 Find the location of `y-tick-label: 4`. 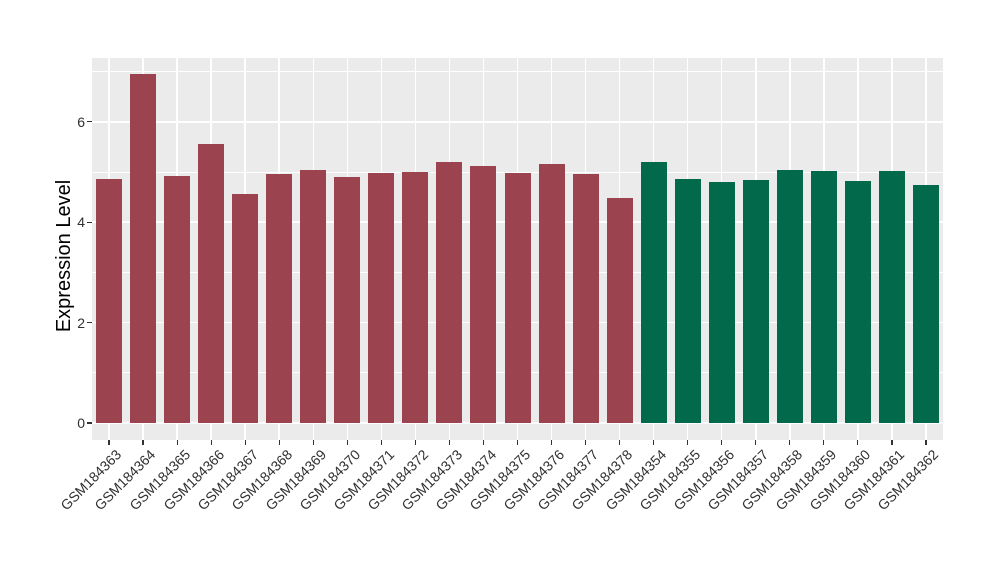

y-tick-label: 4 is located at coordinates (81, 222).